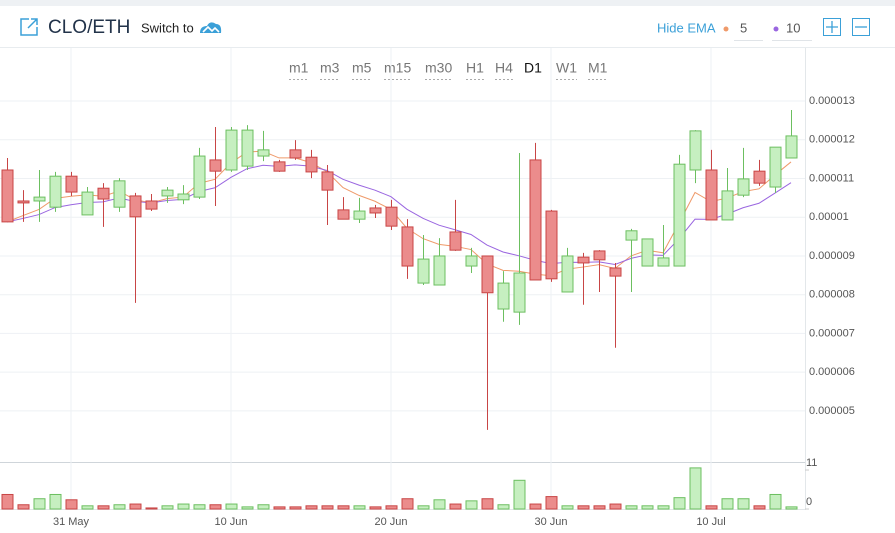 This screenshot has width=895, height=533. What do you see at coordinates (767, 30) in the screenshot?
I see `ema-legend: 5 10` at bounding box center [767, 30].